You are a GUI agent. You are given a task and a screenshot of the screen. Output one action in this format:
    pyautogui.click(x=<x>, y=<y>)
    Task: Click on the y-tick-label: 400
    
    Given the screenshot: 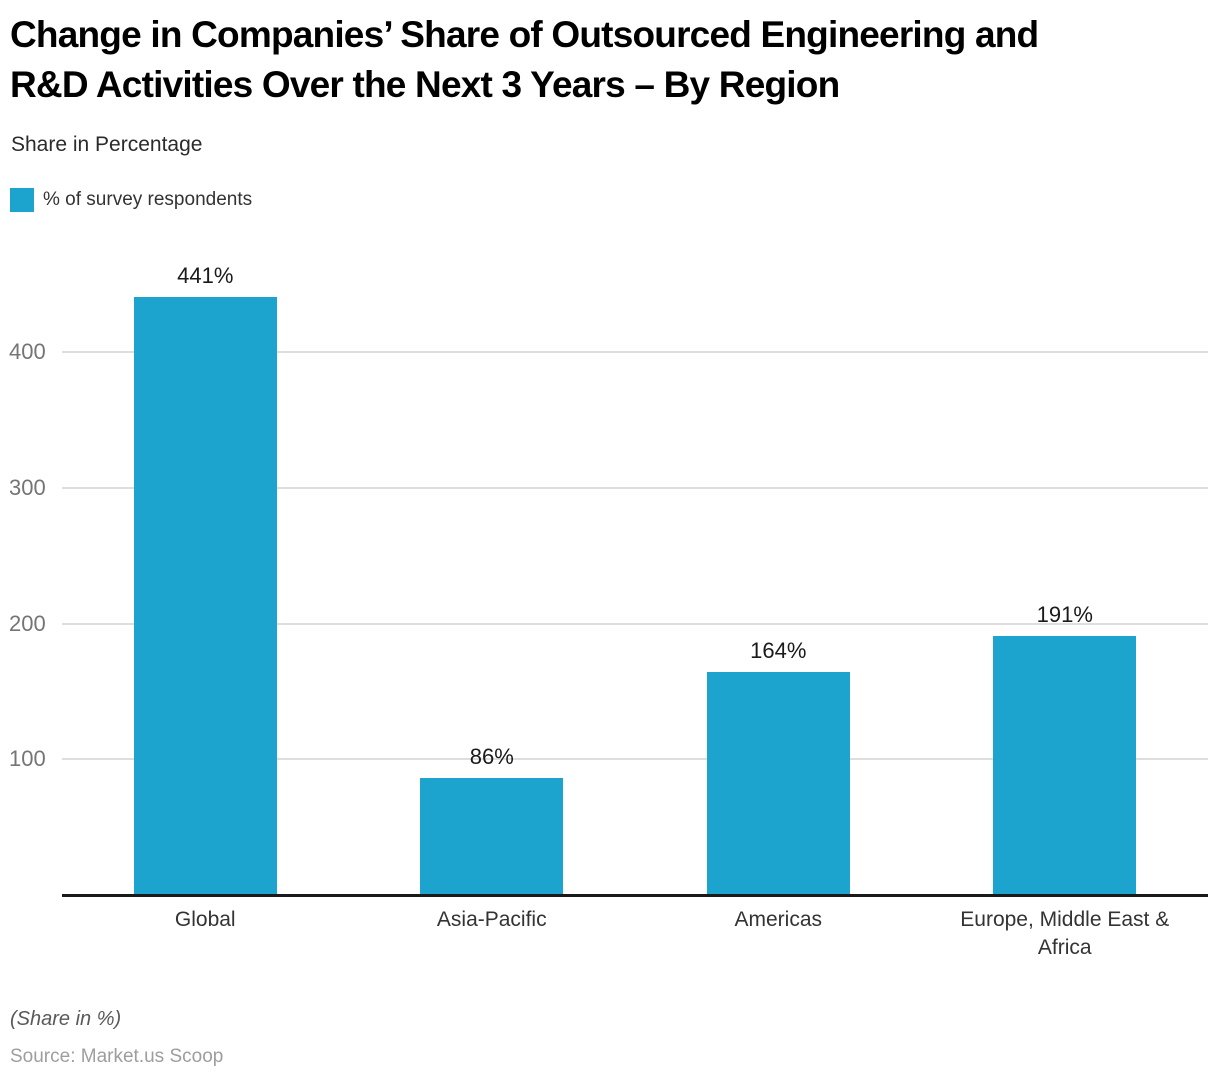 What is the action you would take?
    pyautogui.click(x=27, y=352)
    